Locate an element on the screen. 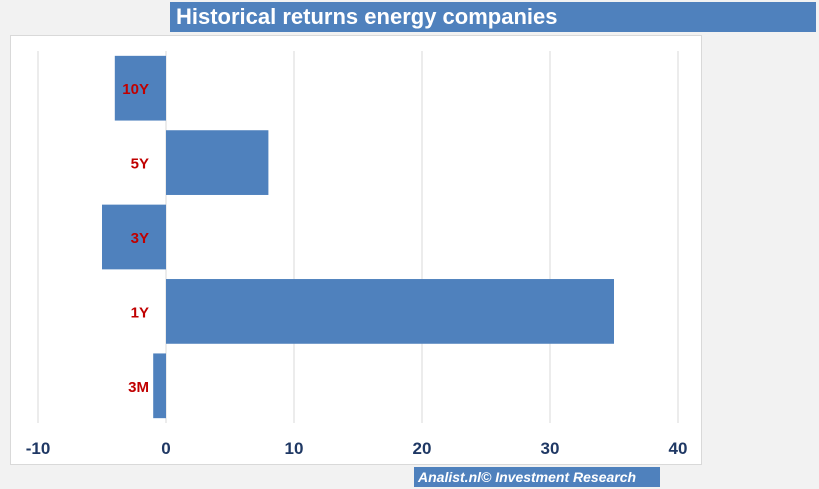 The image size is (819, 489). footer-credit: Analist.nl© Investment Research is located at coordinates (537, 477).